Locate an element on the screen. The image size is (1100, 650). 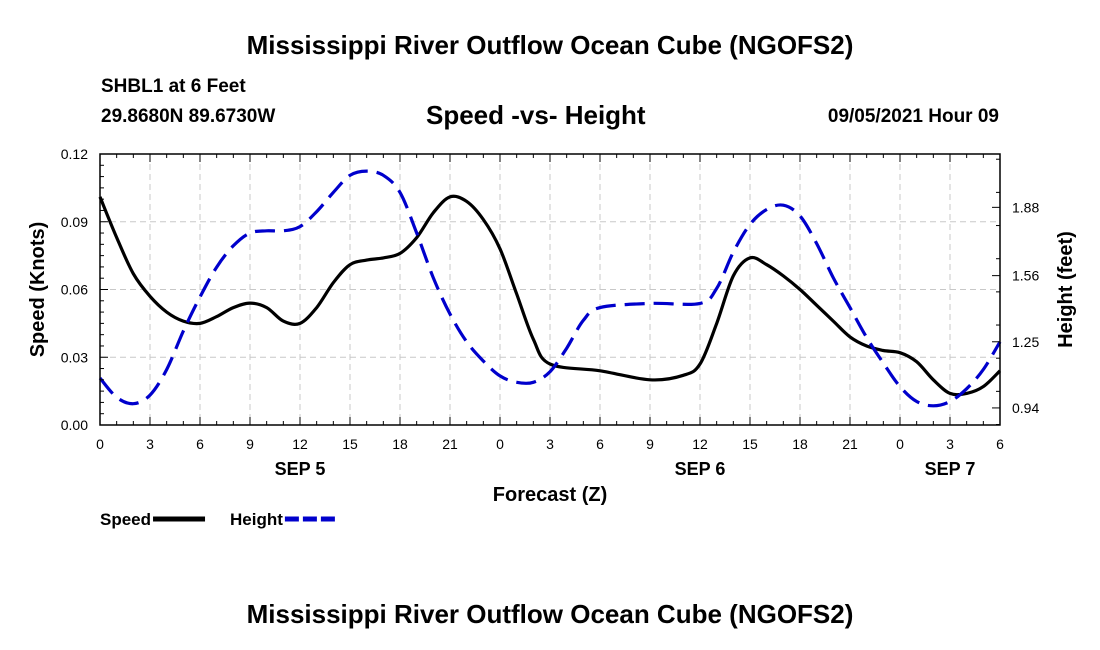
date-label: SEP 5 is located at coordinates (300, 469).